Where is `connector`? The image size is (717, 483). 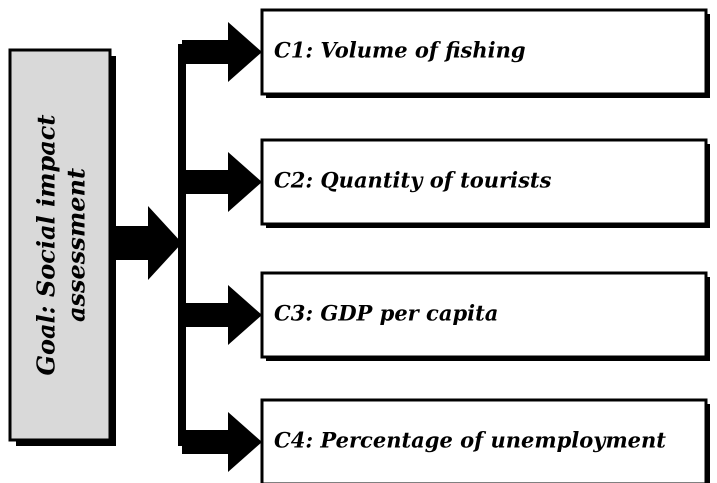
connector is located at coordinates (182, 245).